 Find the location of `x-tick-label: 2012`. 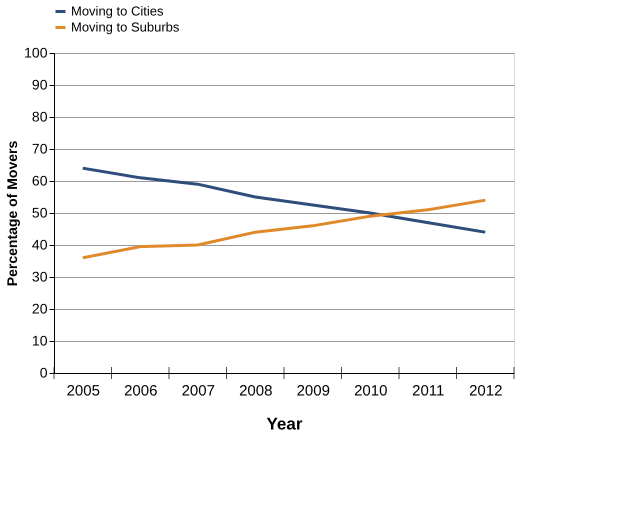

x-tick-label: 2012 is located at coordinates (485, 391).